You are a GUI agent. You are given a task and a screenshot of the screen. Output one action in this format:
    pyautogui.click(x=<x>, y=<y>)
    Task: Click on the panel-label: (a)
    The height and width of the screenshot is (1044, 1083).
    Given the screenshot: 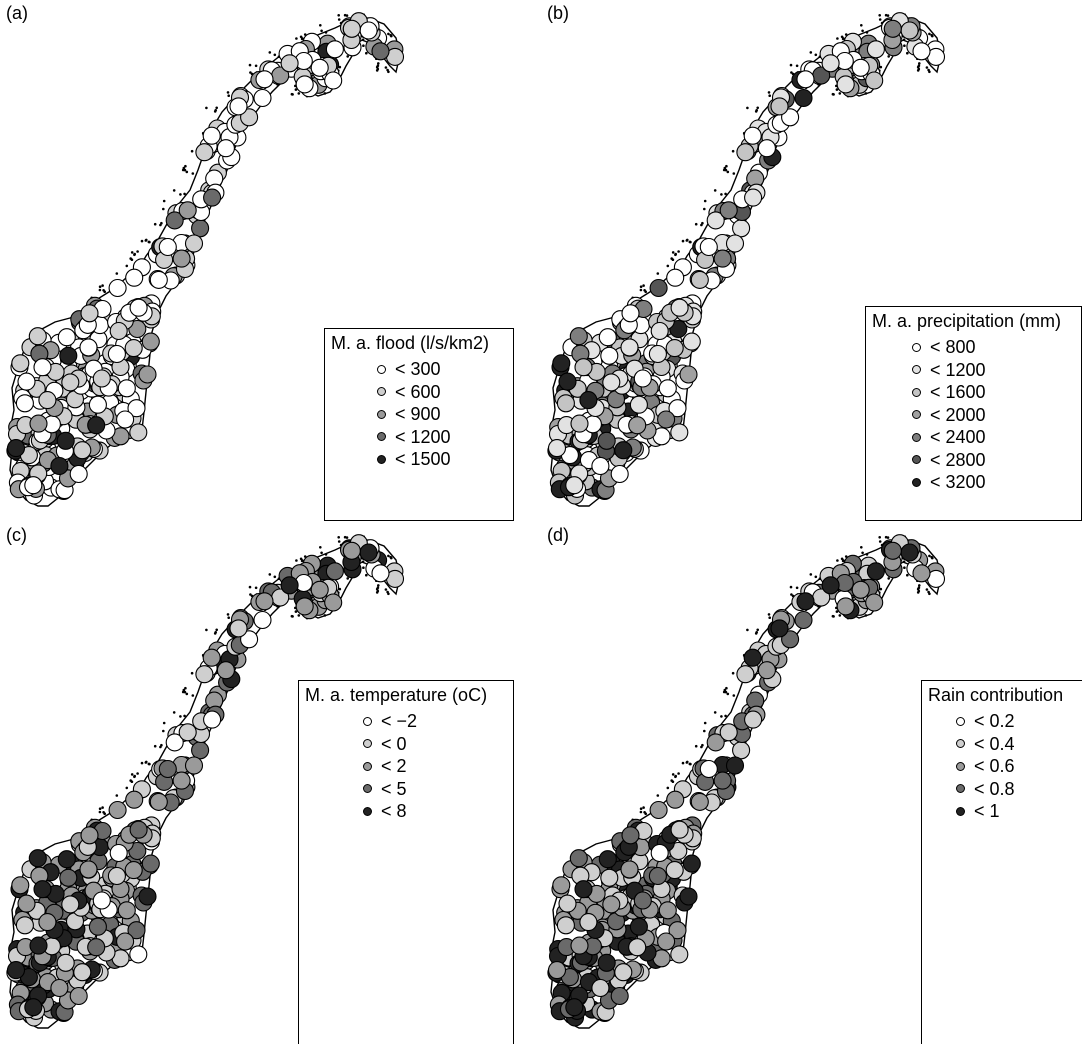 What is the action you would take?
    pyautogui.click(x=17, y=13)
    